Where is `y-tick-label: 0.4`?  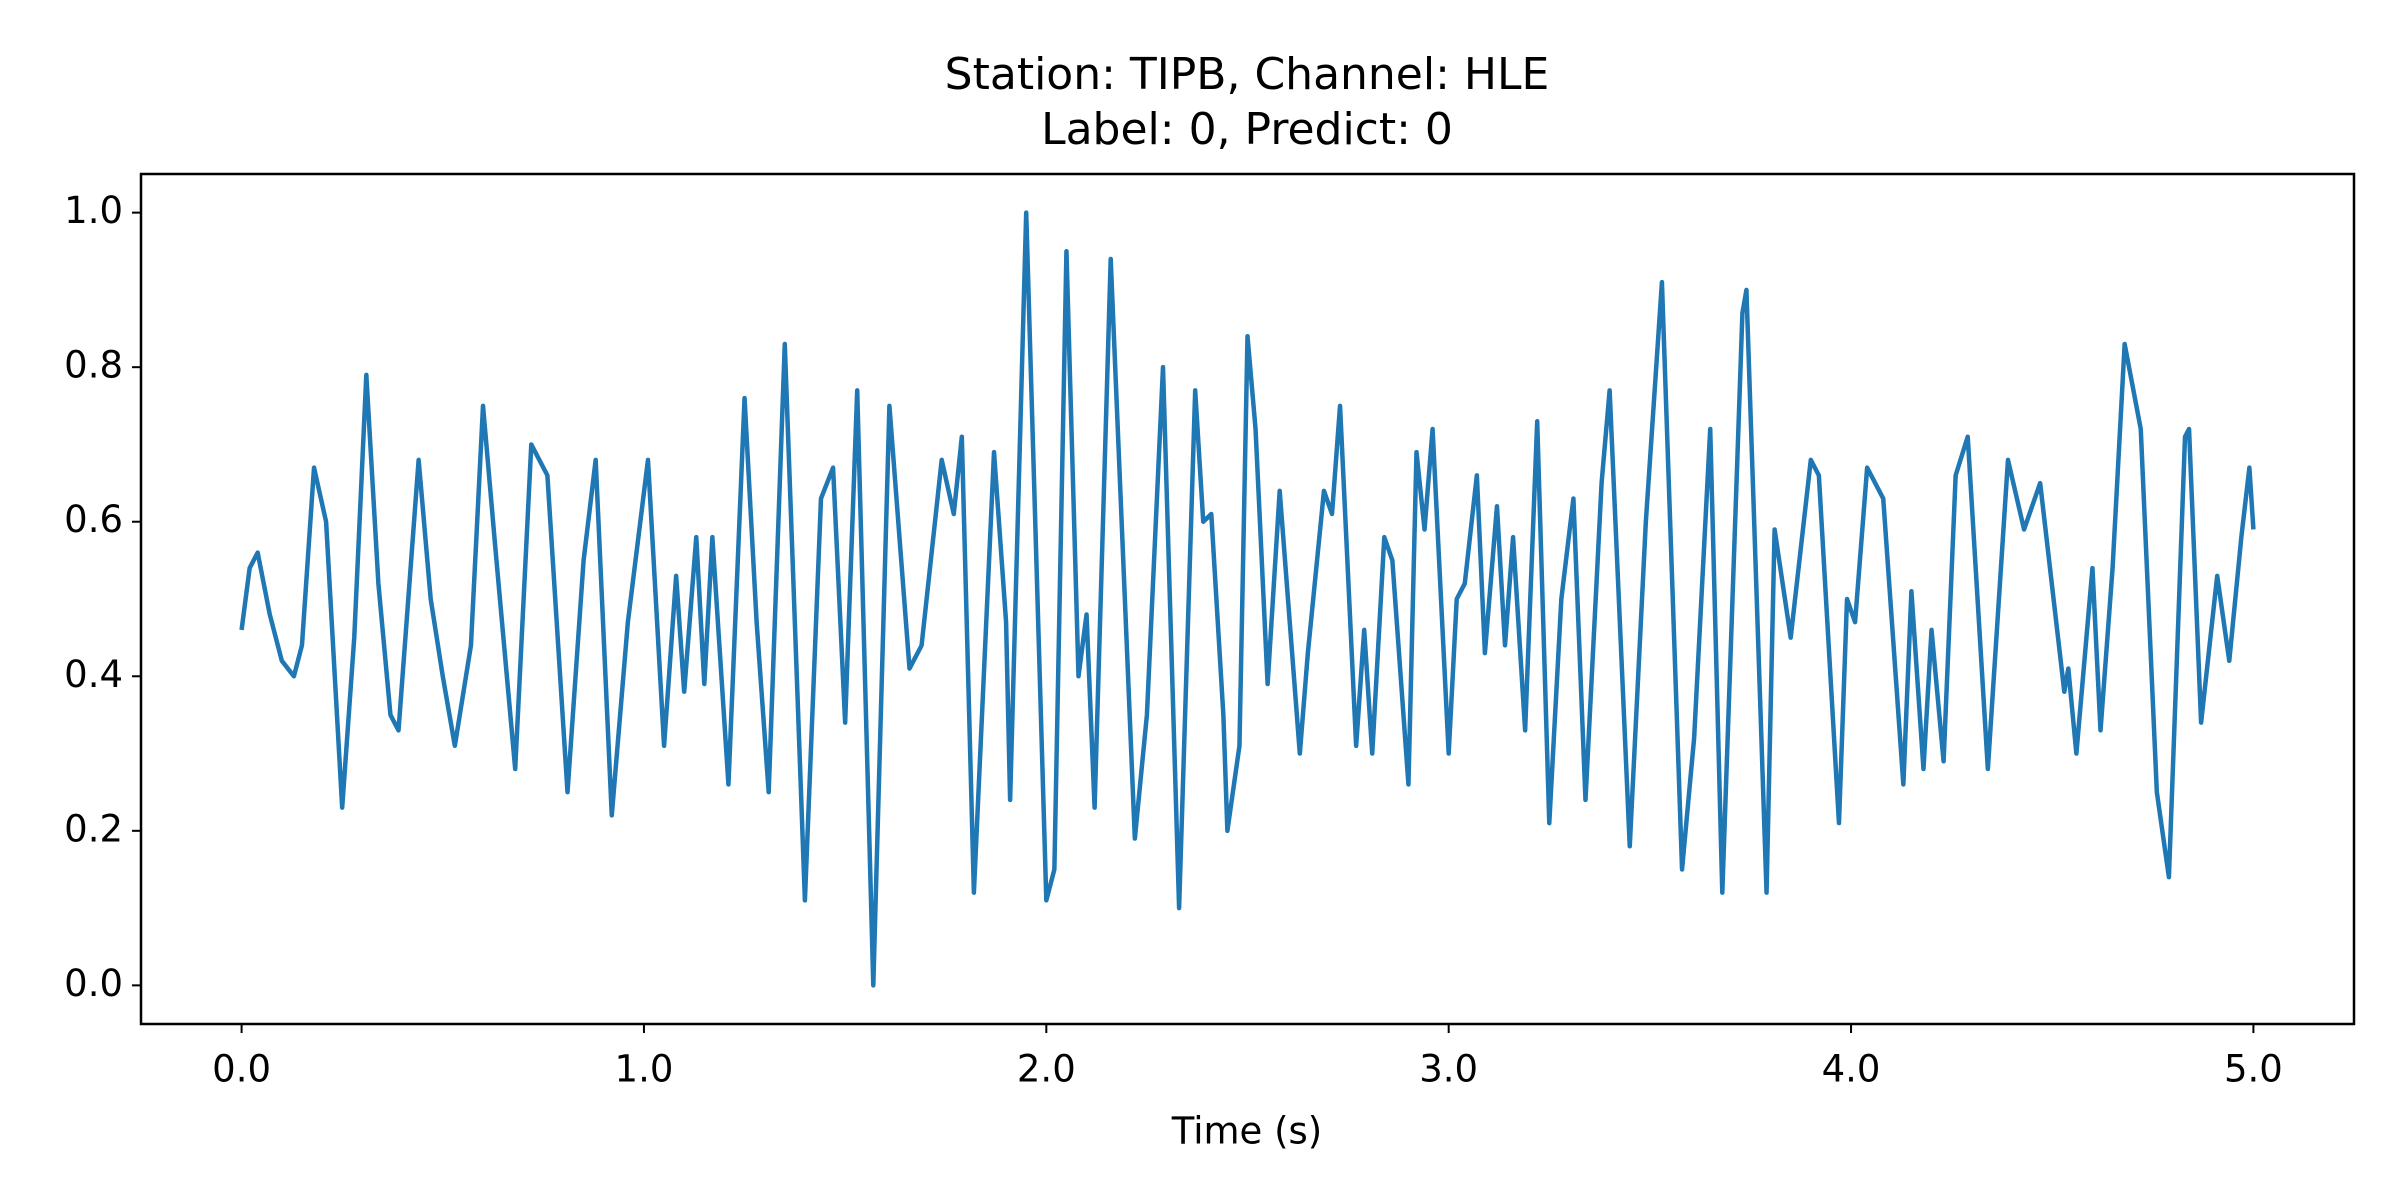 y-tick-label: 0.4 is located at coordinates (93, 674).